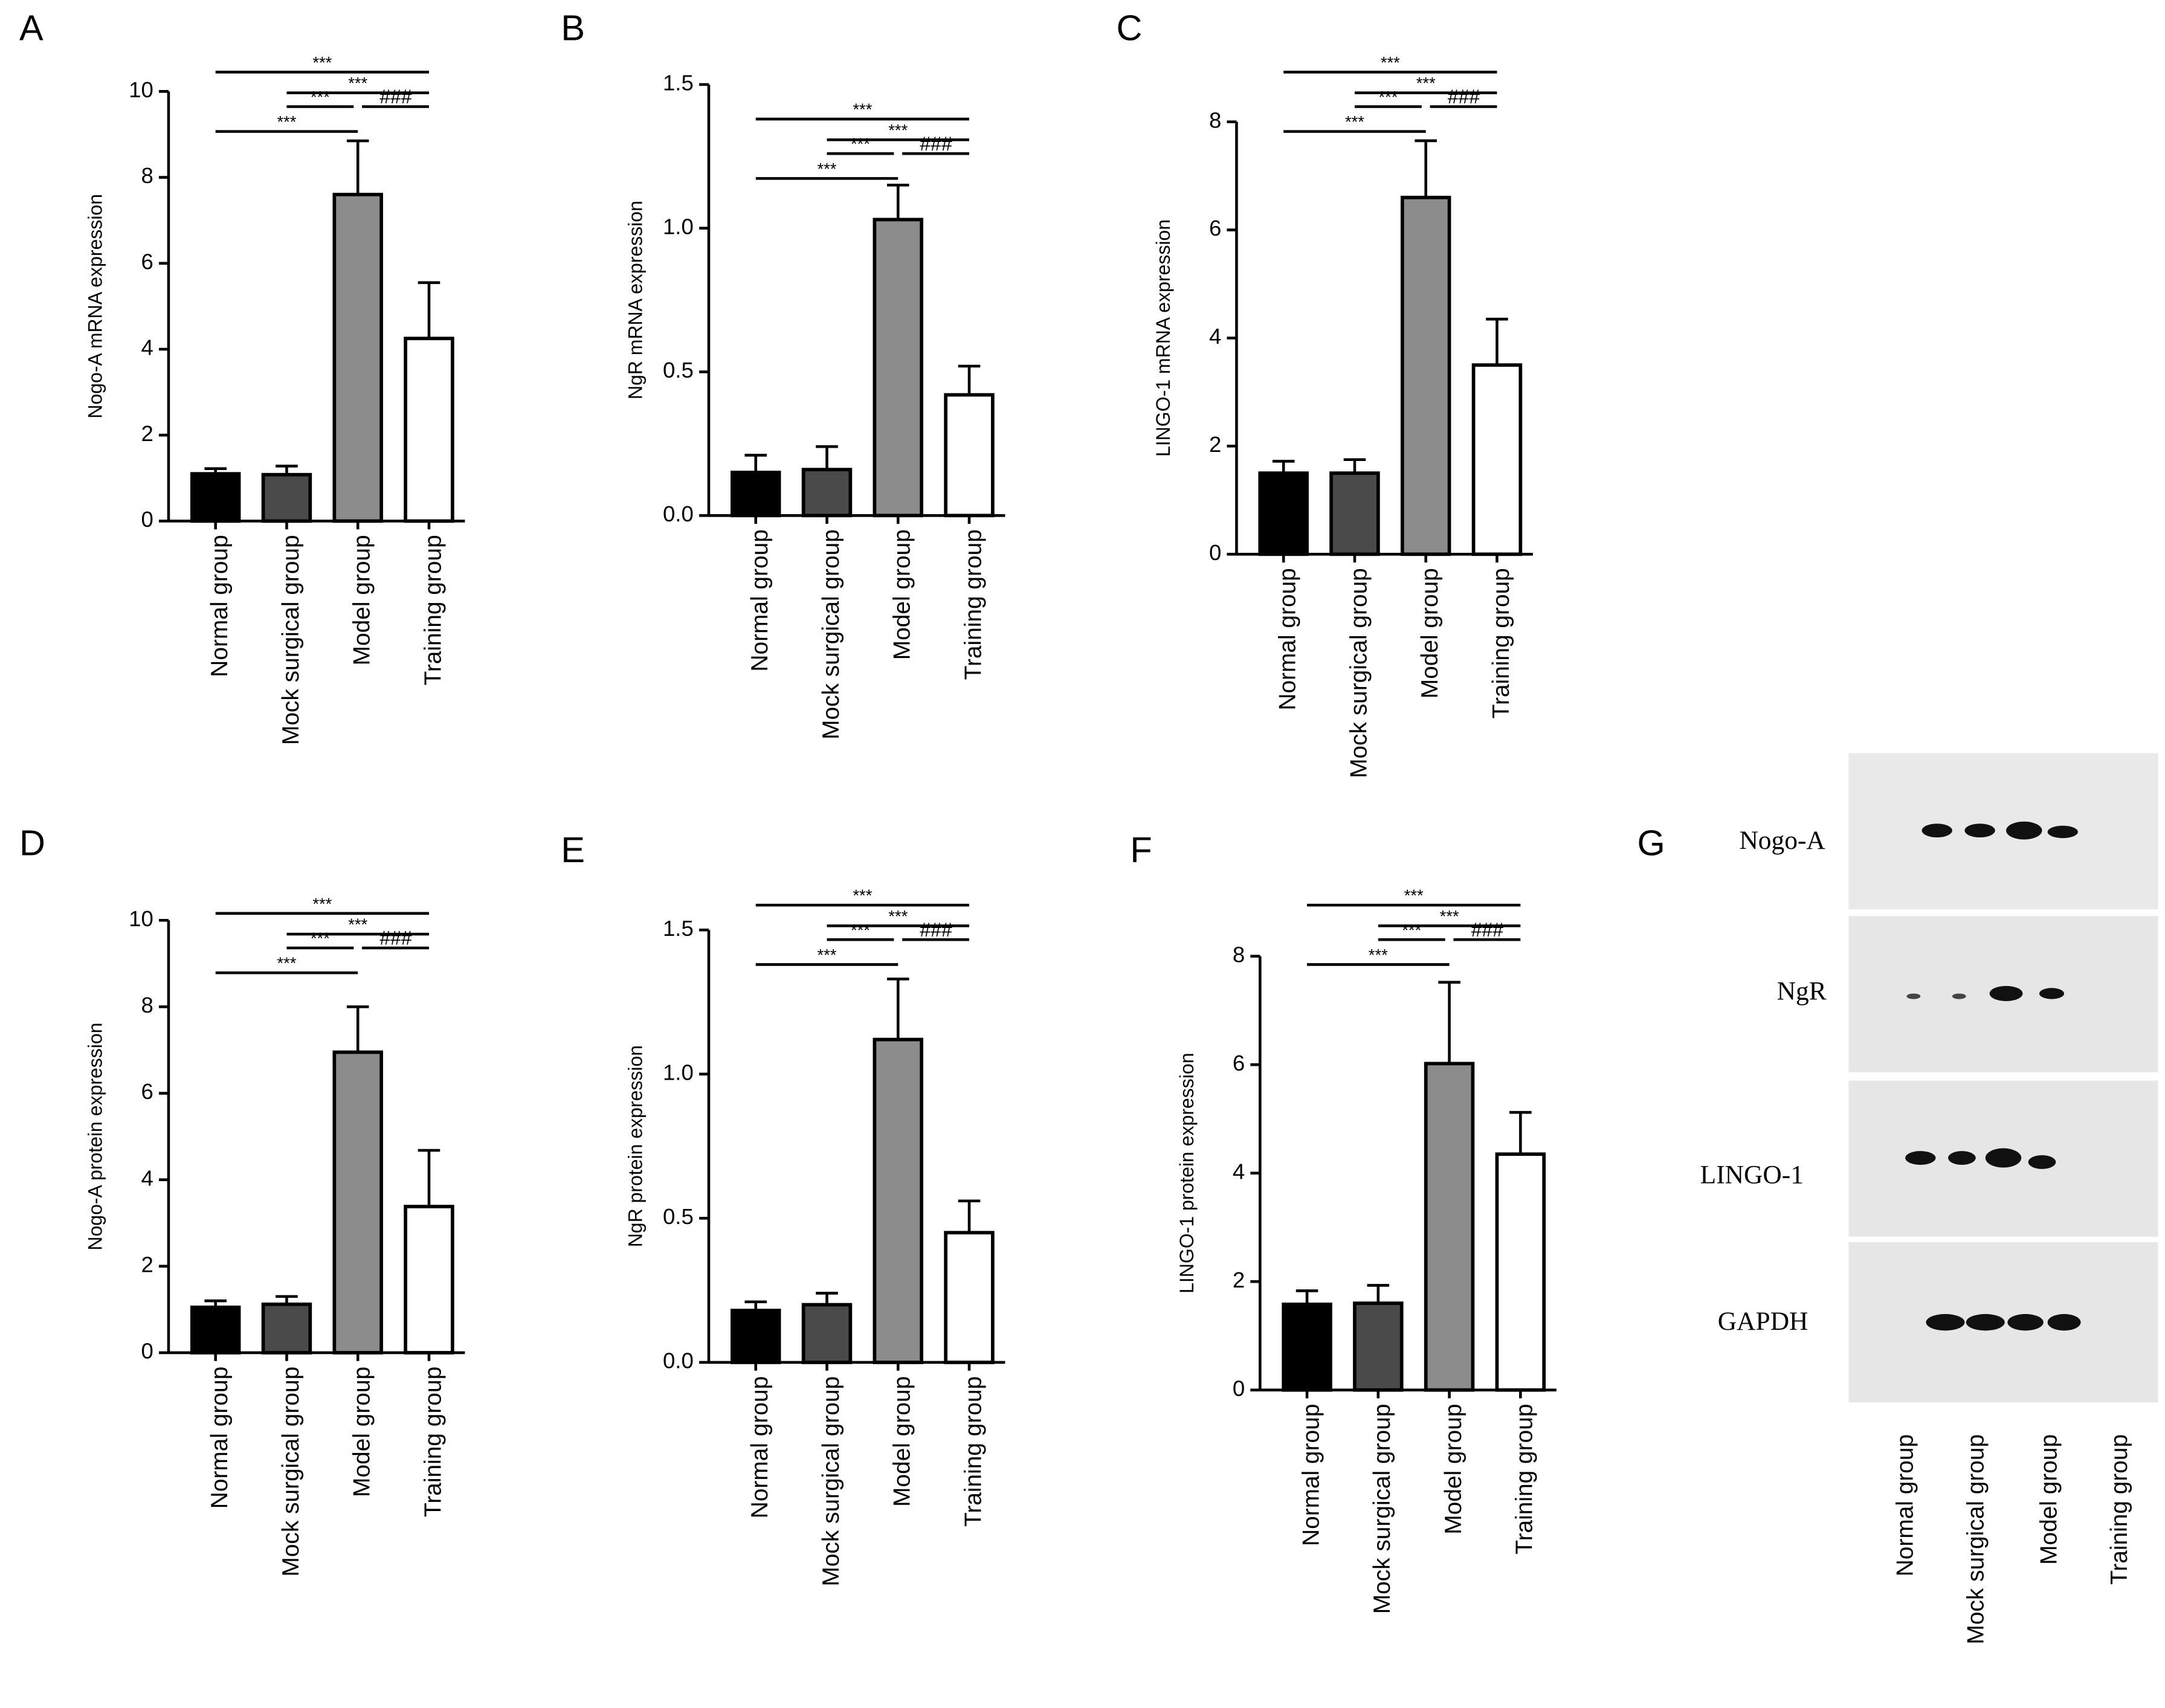 The image size is (2165, 1708). What do you see at coordinates (1141, 850) in the screenshot?
I see `panel-label: F` at bounding box center [1141, 850].